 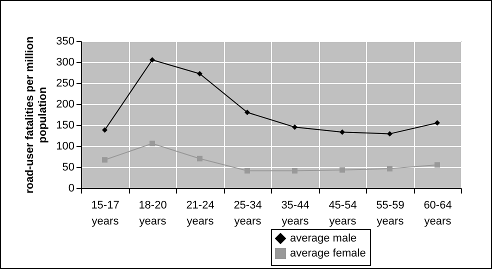 What do you see at coordinates (105, 214) in the screenshot?
I see `x-tick-label: 15-17 years` at bounding box center [105, 214].